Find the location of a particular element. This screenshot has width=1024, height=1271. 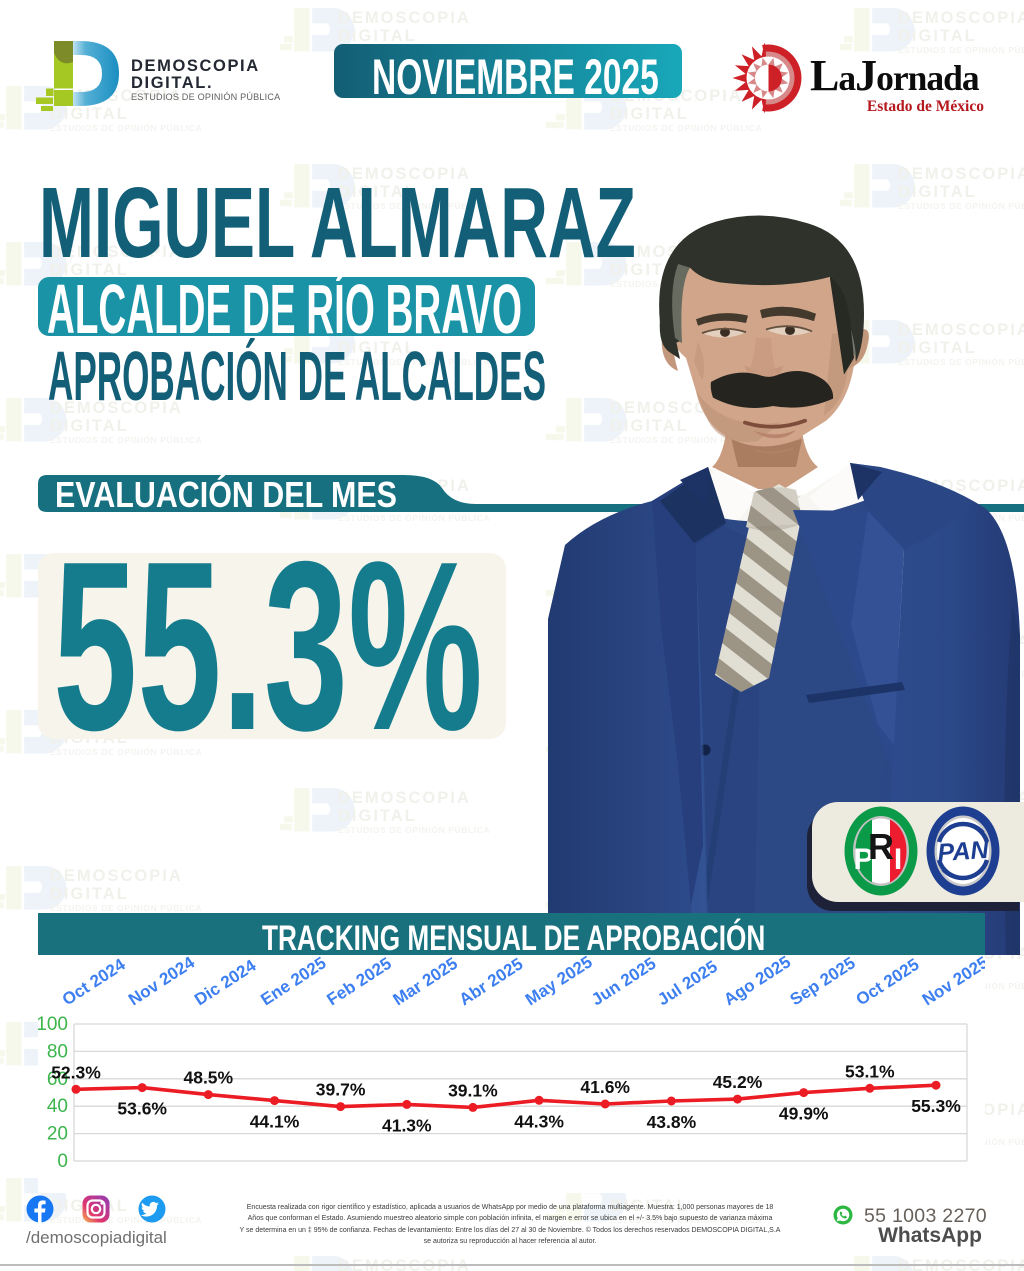

svg-text: PAN is located at coordinates (964, 852).